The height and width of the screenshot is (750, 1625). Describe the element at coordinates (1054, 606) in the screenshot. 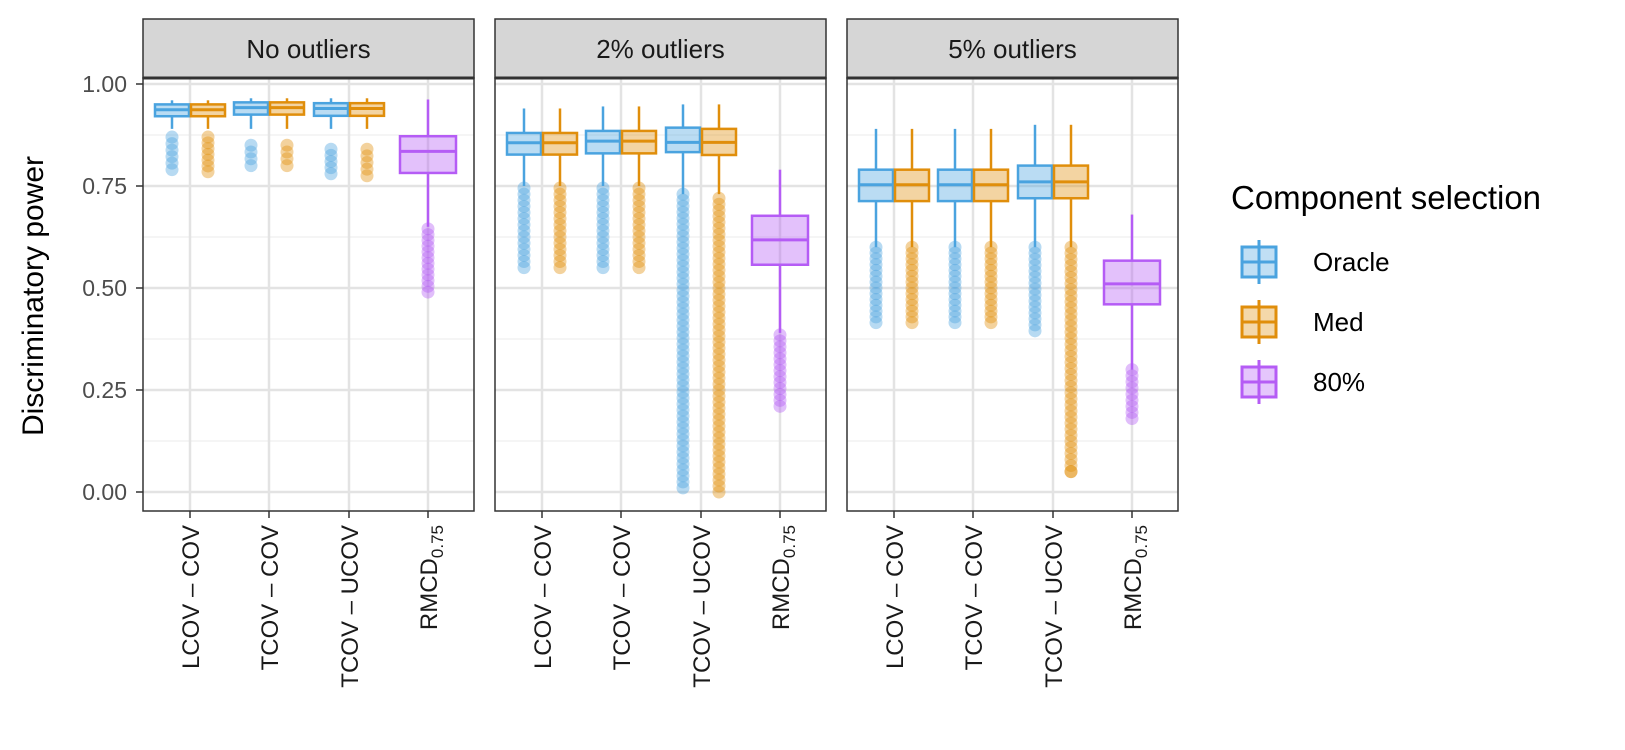

I see `x-category-label: TCOV – UCOV` at that location.